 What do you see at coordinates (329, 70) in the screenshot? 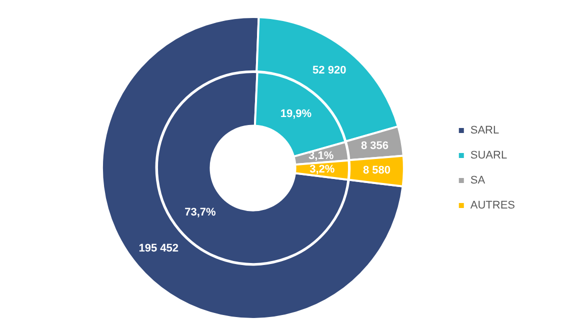
I see `data-label: 52 920` at bounding box center [329, 70].